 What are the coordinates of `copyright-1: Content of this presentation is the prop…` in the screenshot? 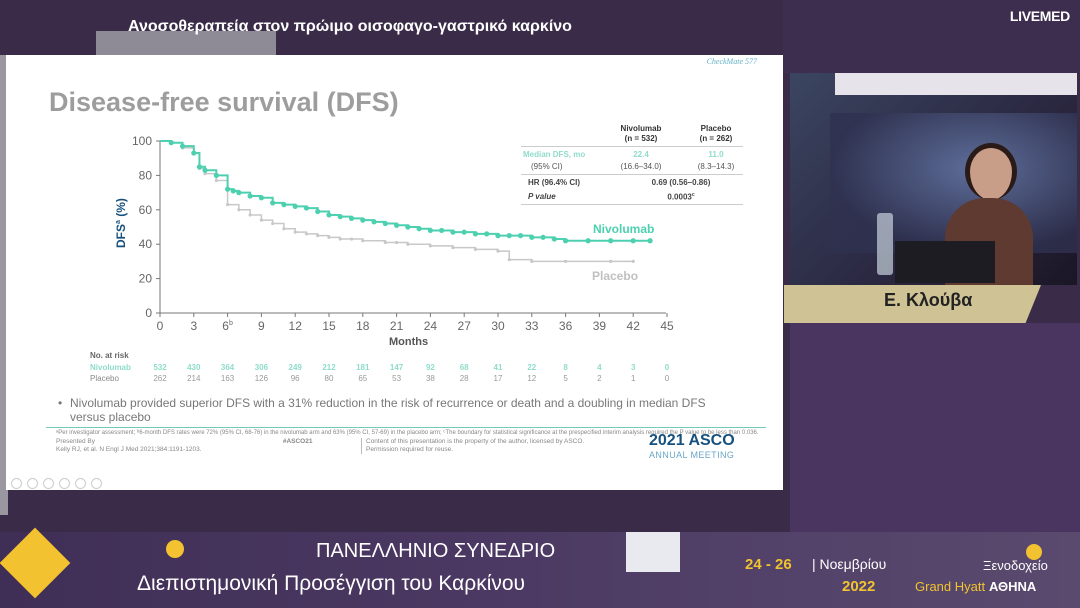 It's located at (475, 441).